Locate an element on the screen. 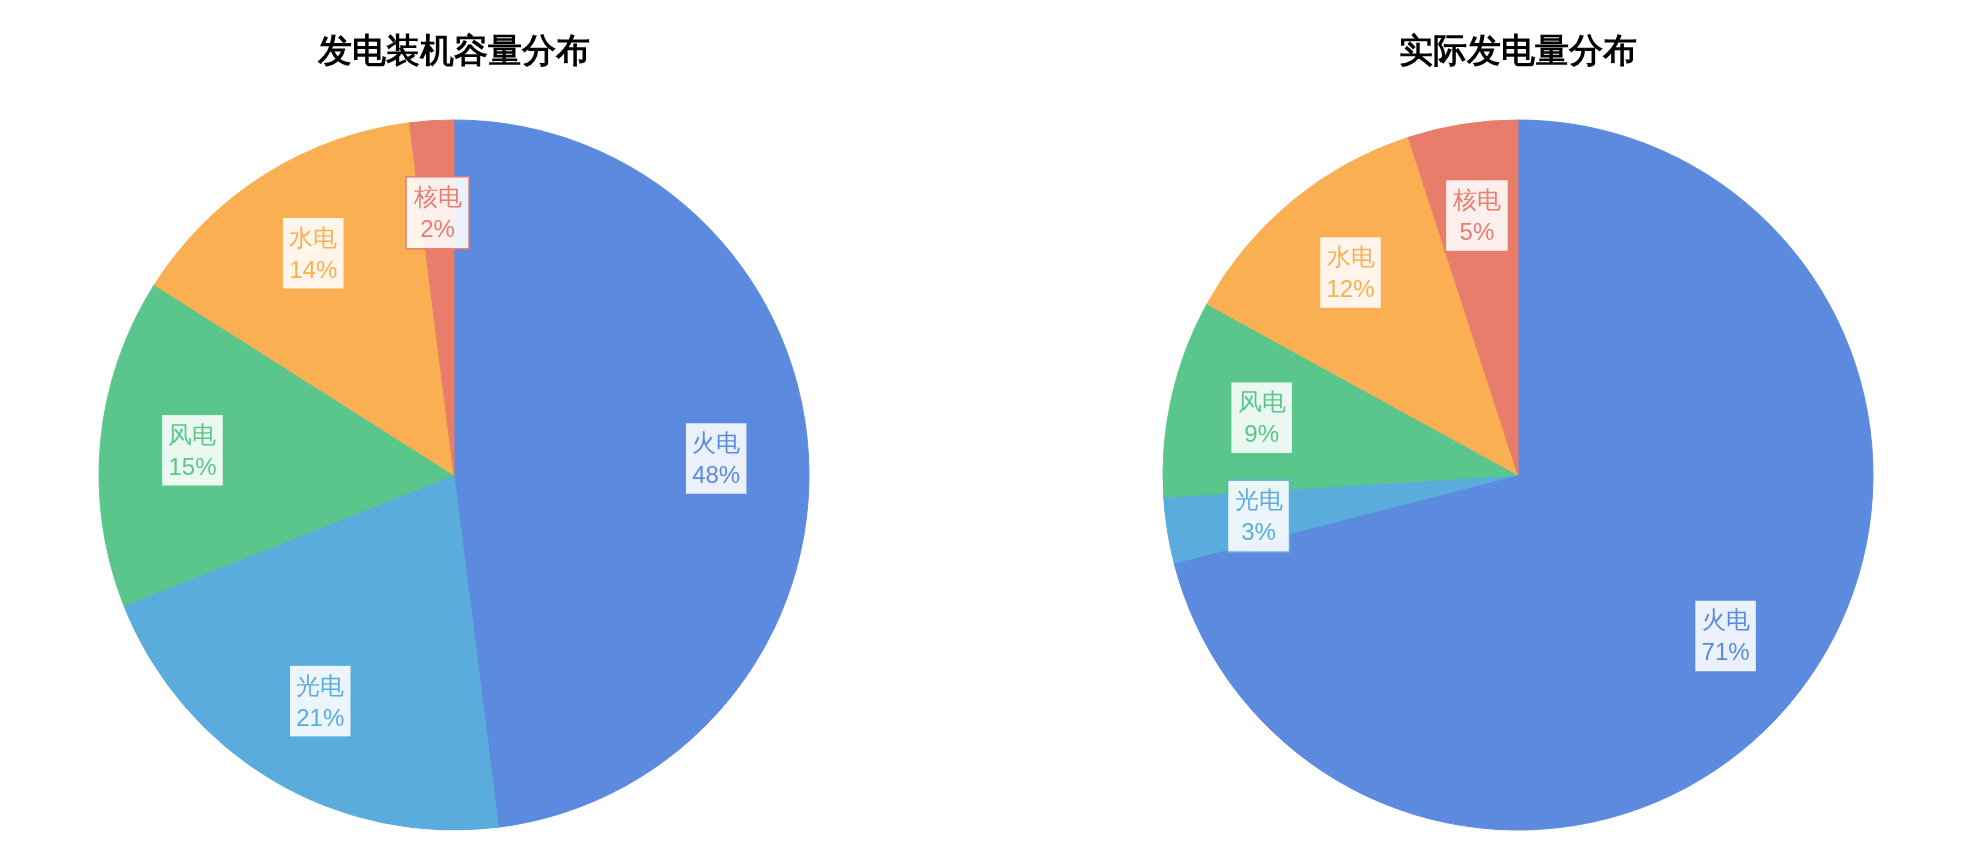 The width and height of the screenshot is (1968, 862). data-label: 3% is located at coordinates (1258, 532).